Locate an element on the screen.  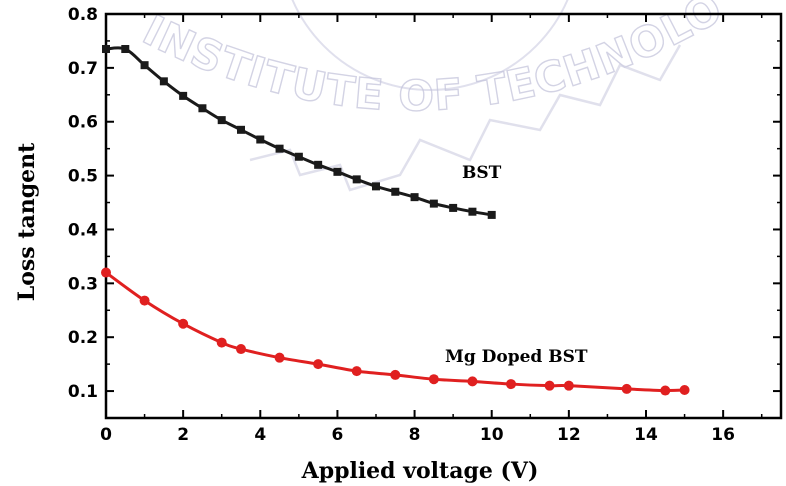
x-tick-label: 12 is located at coordinates (569, 435).